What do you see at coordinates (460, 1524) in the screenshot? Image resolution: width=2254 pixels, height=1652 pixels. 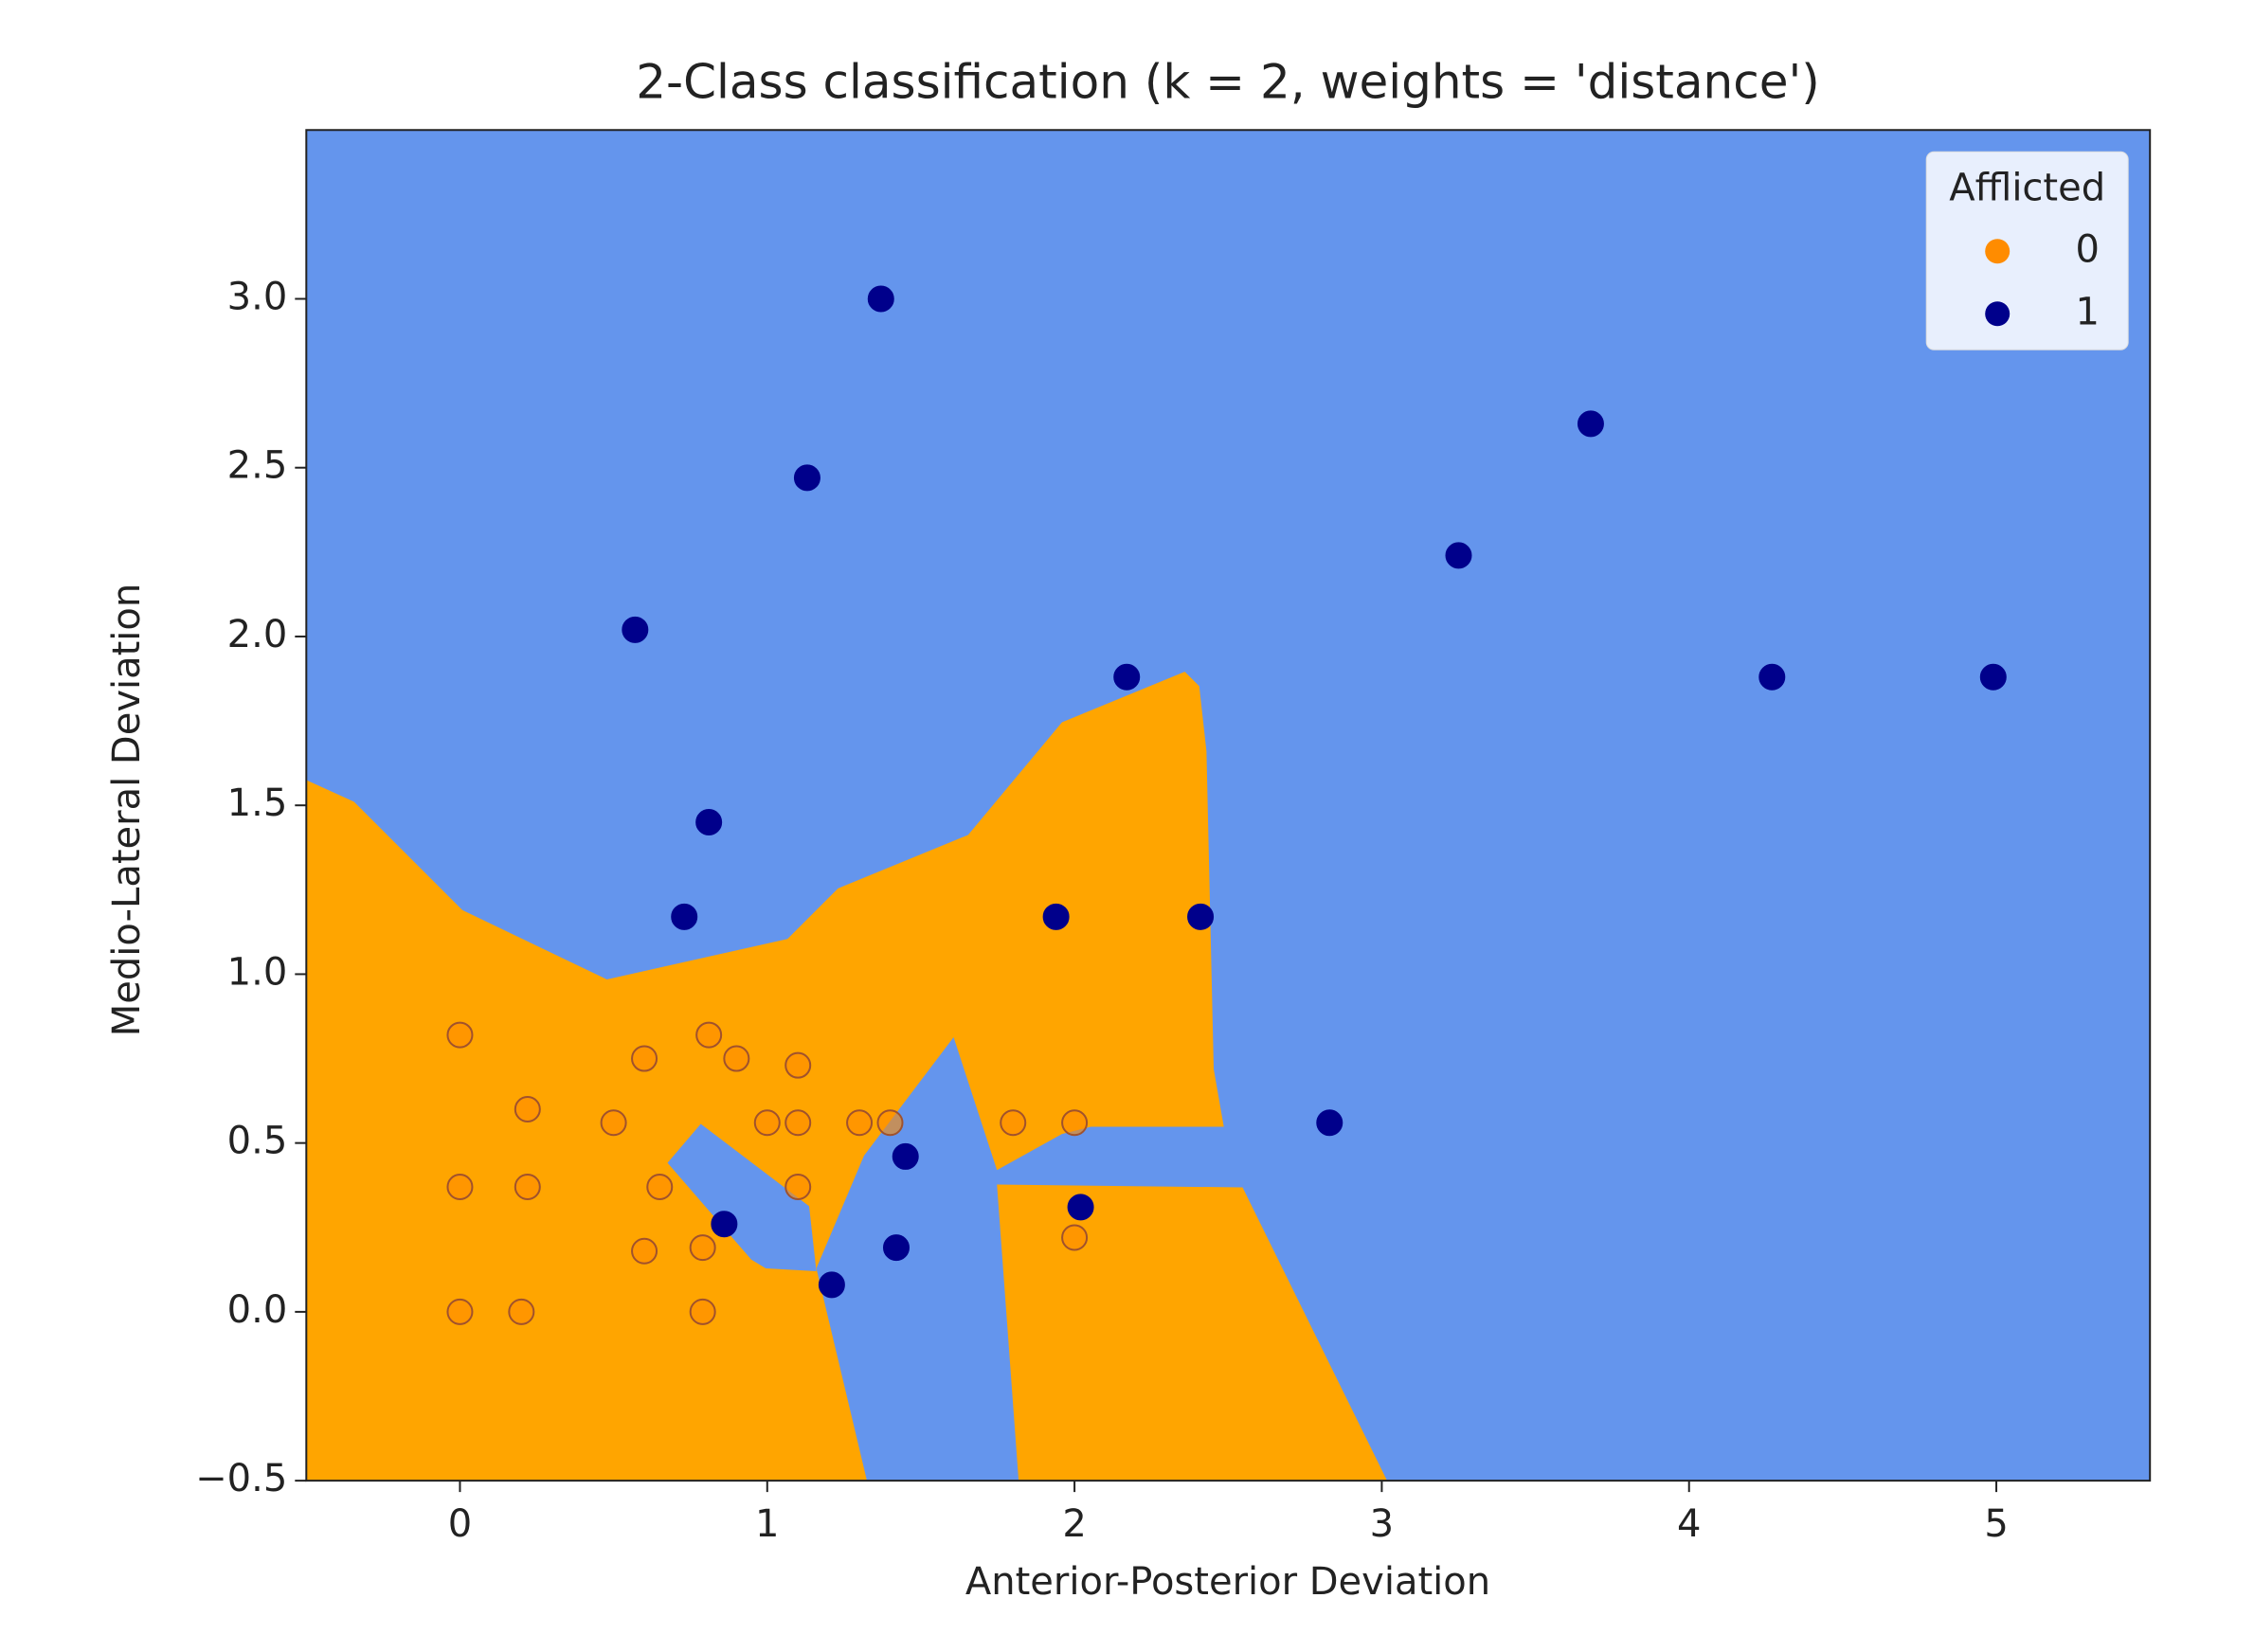 I see `x-tick-label: 0` at bounding box center [460, 1524].